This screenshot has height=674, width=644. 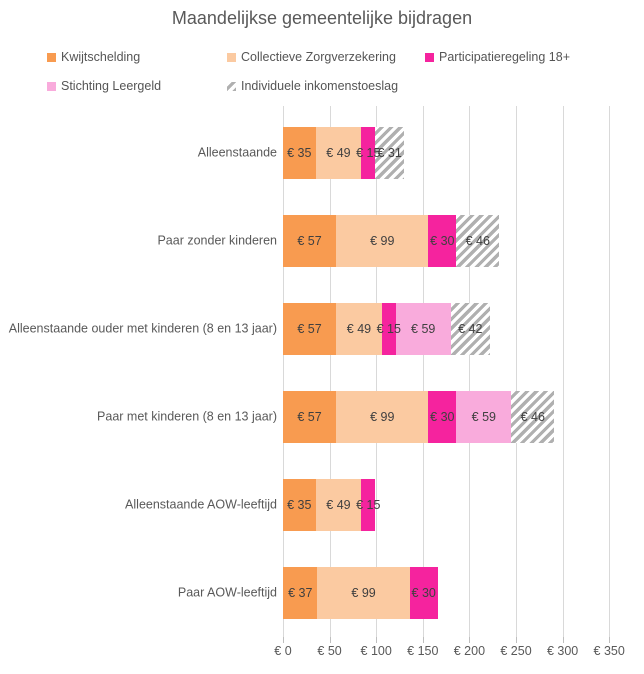 I want to click on category-label: Paar met kinderen (8 en 13 jaar), so click(x=187, y=416).